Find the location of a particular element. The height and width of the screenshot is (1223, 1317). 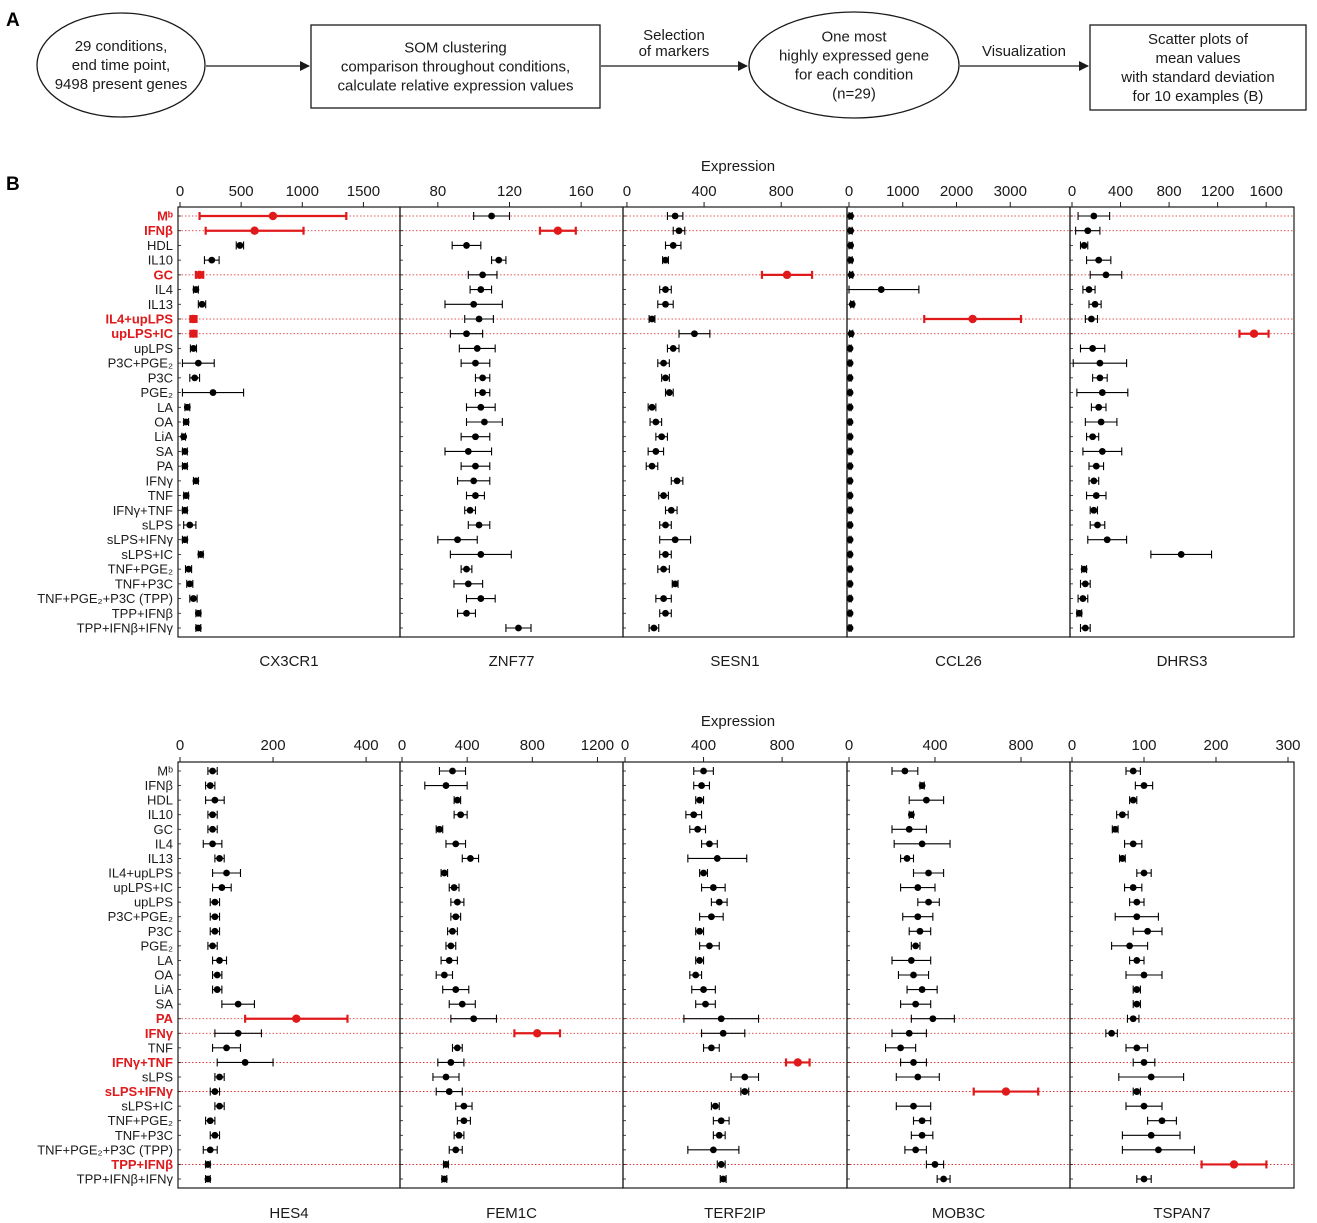

condition-label: IL4 is located at coordinates (164, 289).